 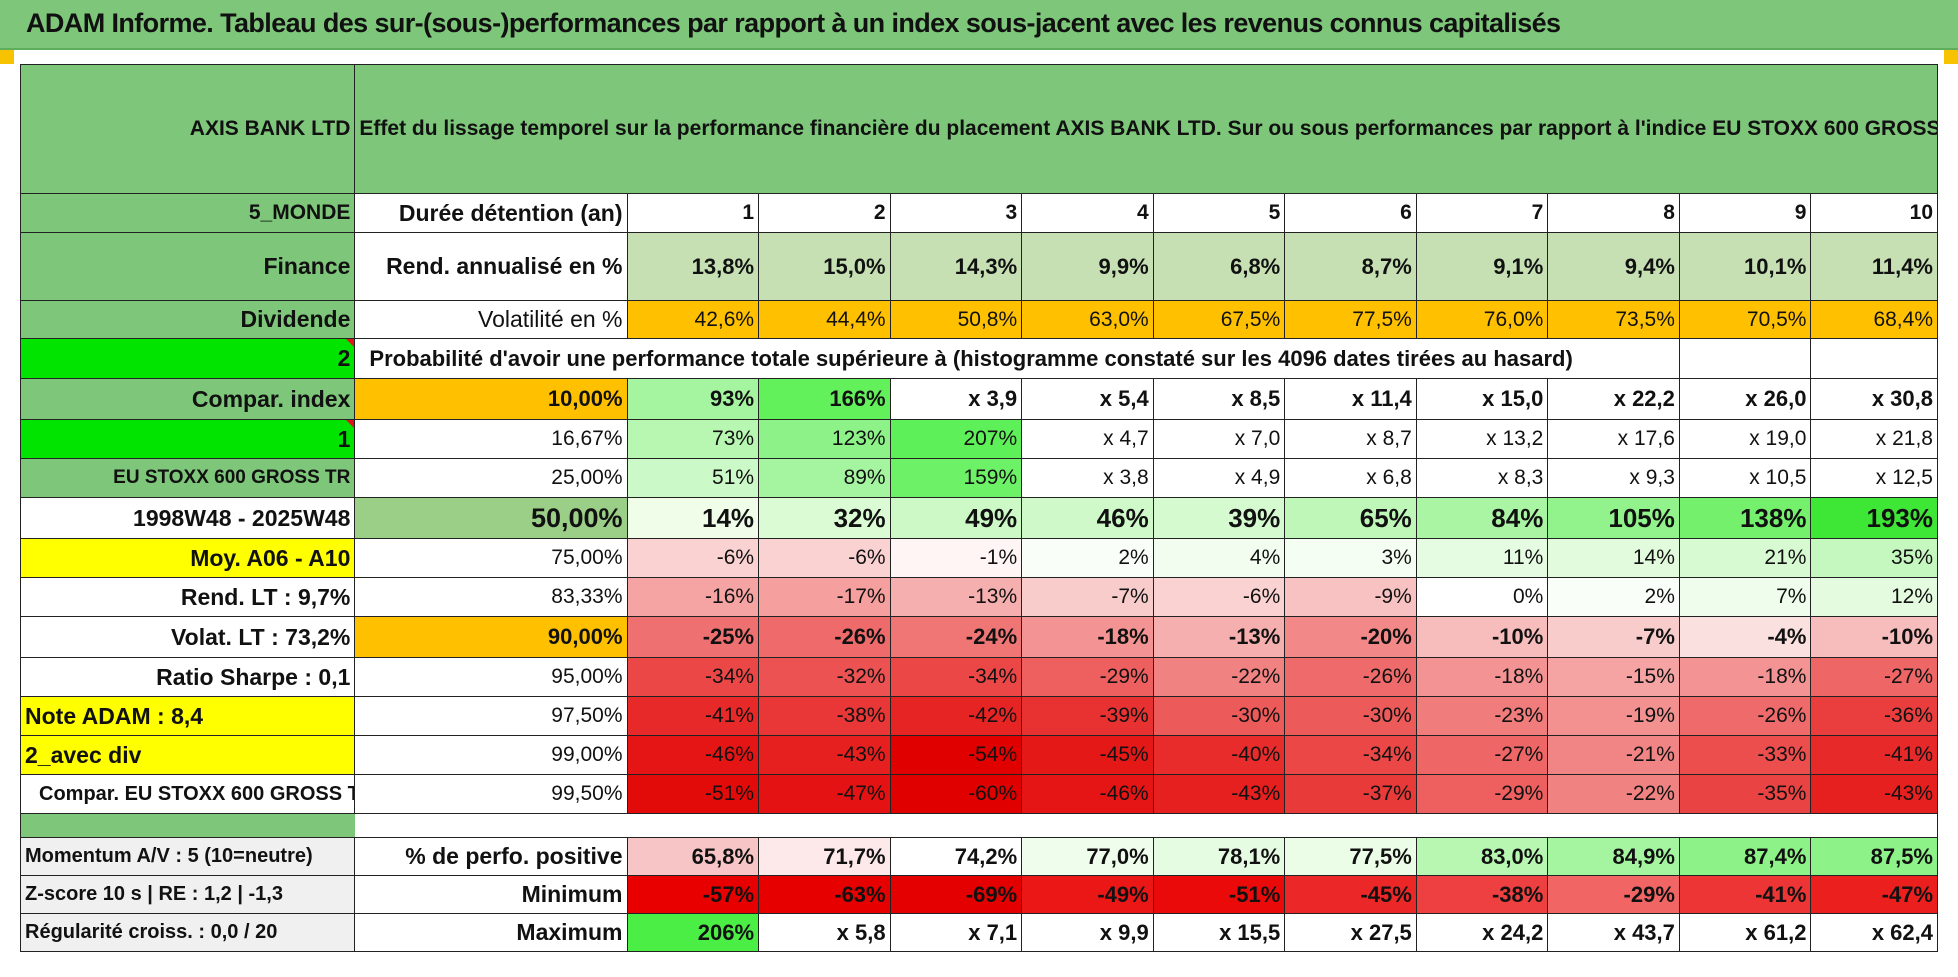 What do you see at coordinates (693, 637) in the screenshot?
I see `grid-value: -25%` at bounding box center [693, 637].